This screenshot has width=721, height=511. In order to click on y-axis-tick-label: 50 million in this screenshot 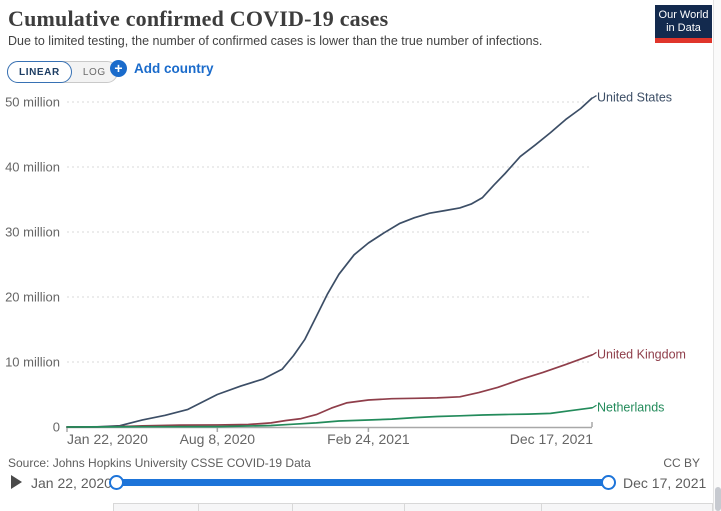, I will do `click(32, 102)`.